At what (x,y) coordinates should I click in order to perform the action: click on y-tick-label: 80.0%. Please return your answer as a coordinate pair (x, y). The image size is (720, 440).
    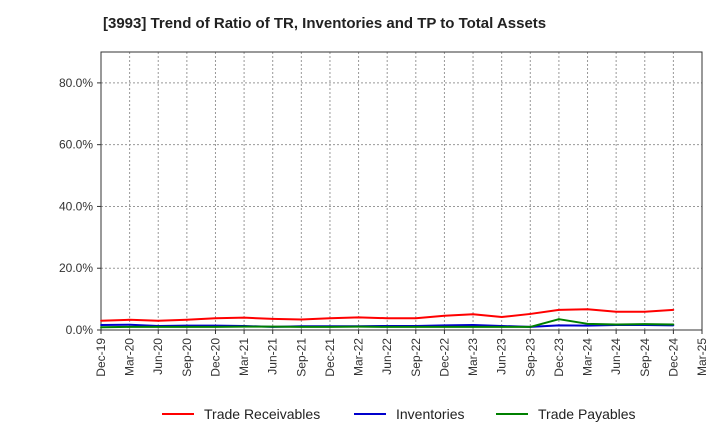
    Looking at the image, I should click on (76, 83).